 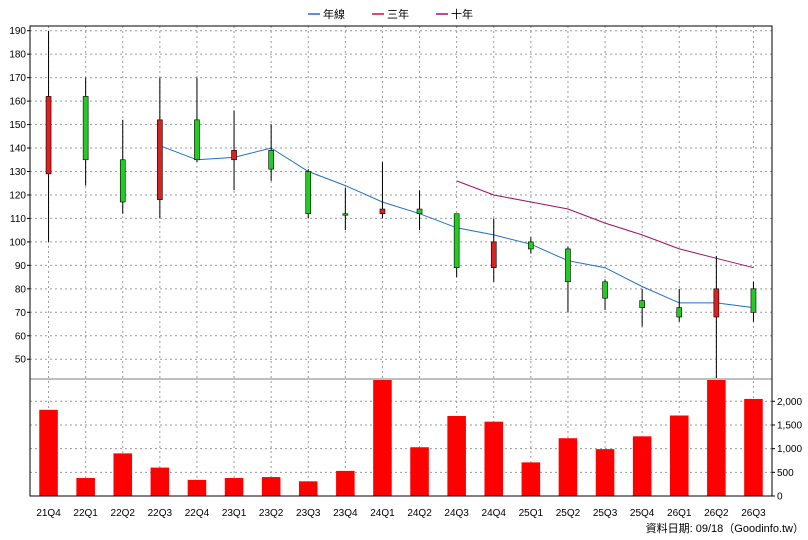 I want to click on ma-line, so click(x=605, y=224).